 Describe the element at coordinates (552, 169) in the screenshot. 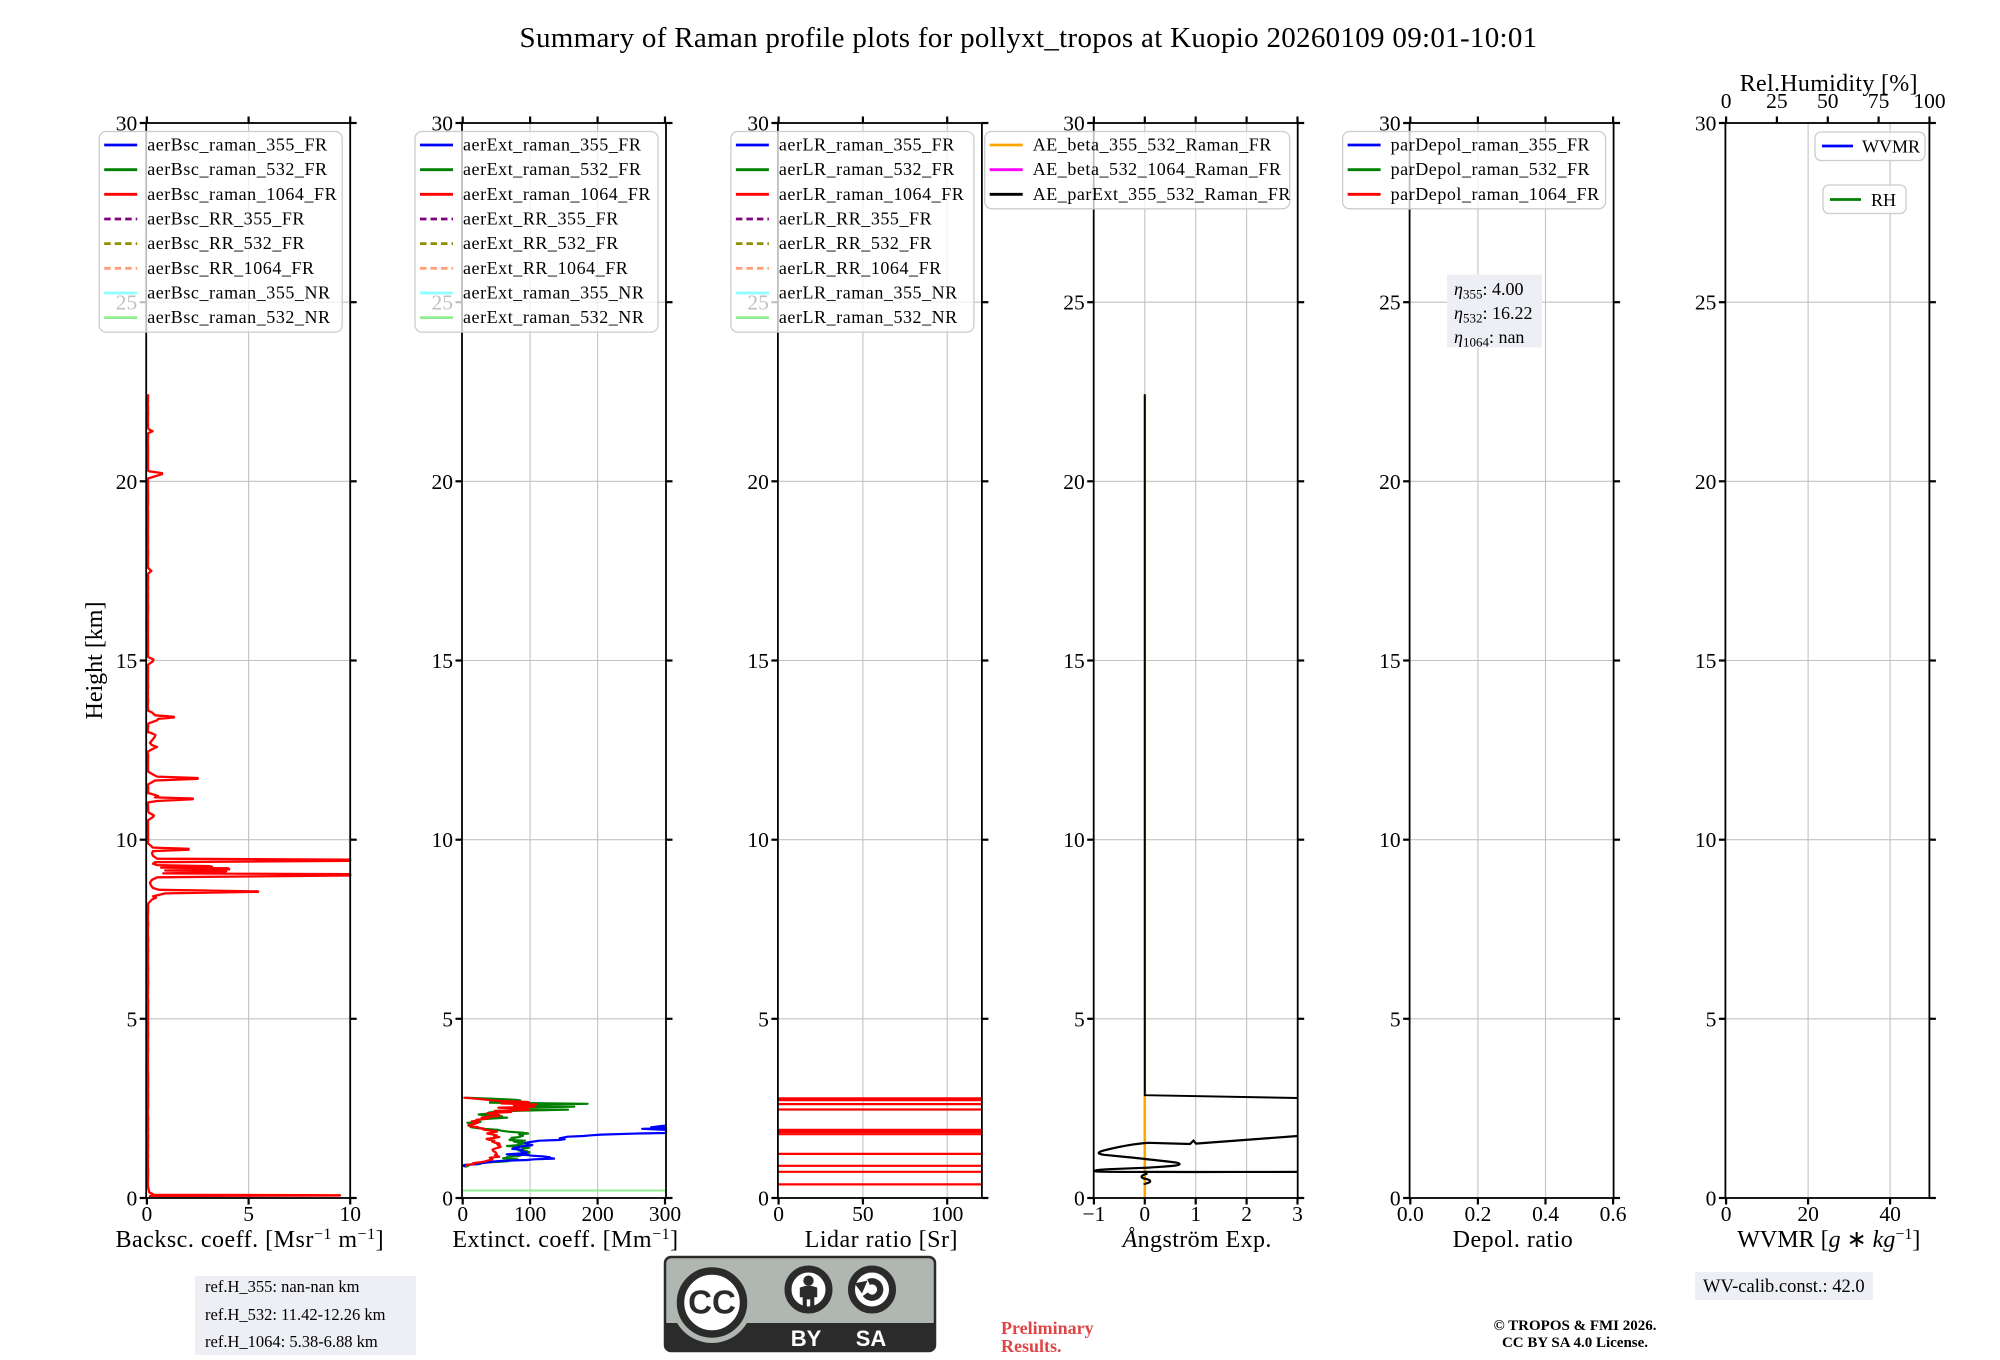

I see `svg-text: aerExt_raman_532_FR` at that location.